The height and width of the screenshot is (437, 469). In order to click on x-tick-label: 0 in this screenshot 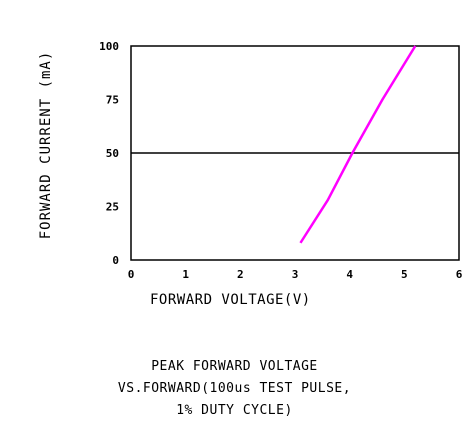, I will do `click(131, 274)`.